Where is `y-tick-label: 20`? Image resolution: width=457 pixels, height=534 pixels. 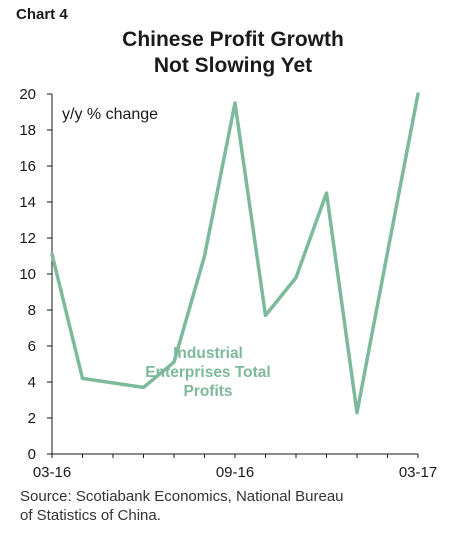
y-tick-label: 20 is located at coordinates (27, 94).